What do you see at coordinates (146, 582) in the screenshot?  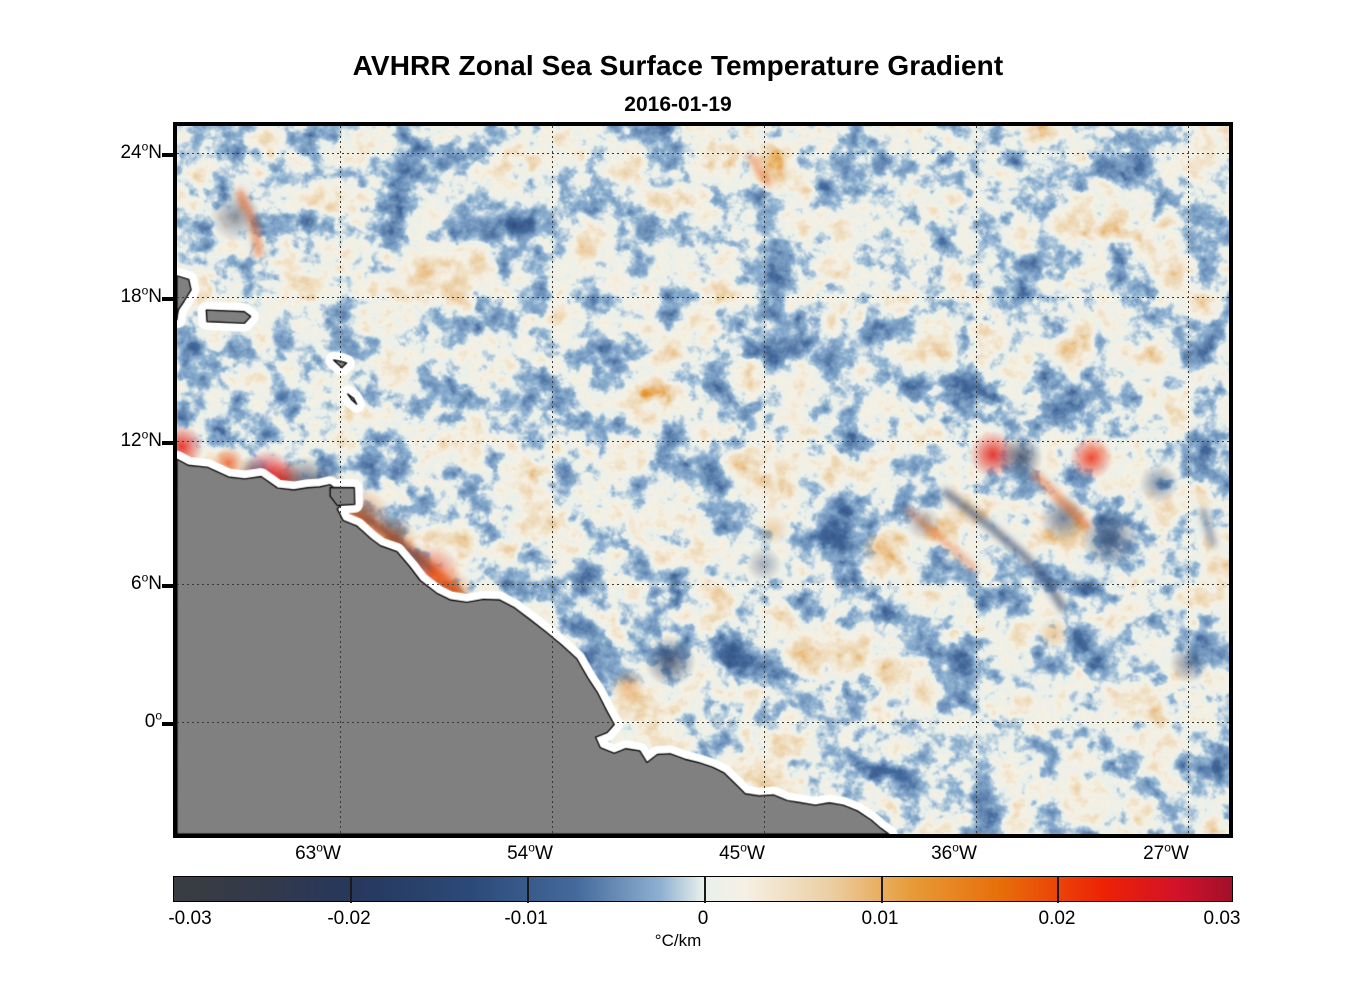 I see `ytick-label-6n: 6oN` at bounding box center [146, 582].